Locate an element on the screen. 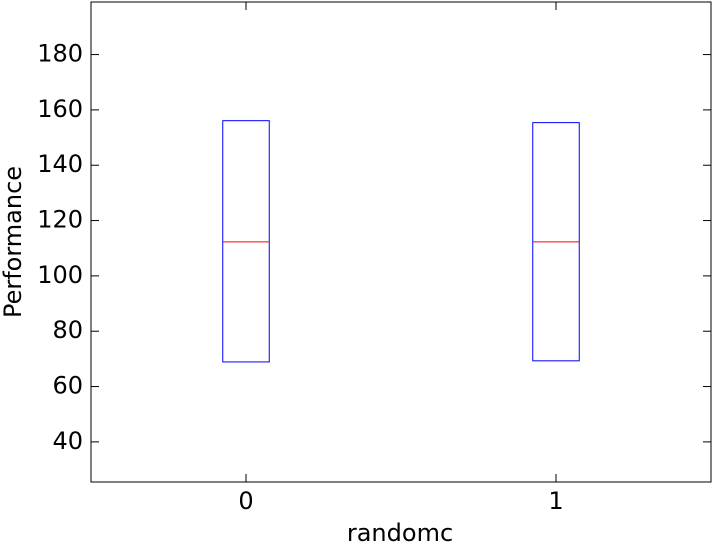 The height and width of the screenshot is (552, 712). x-tick-label: 0 is located at coordinates (245, 501).